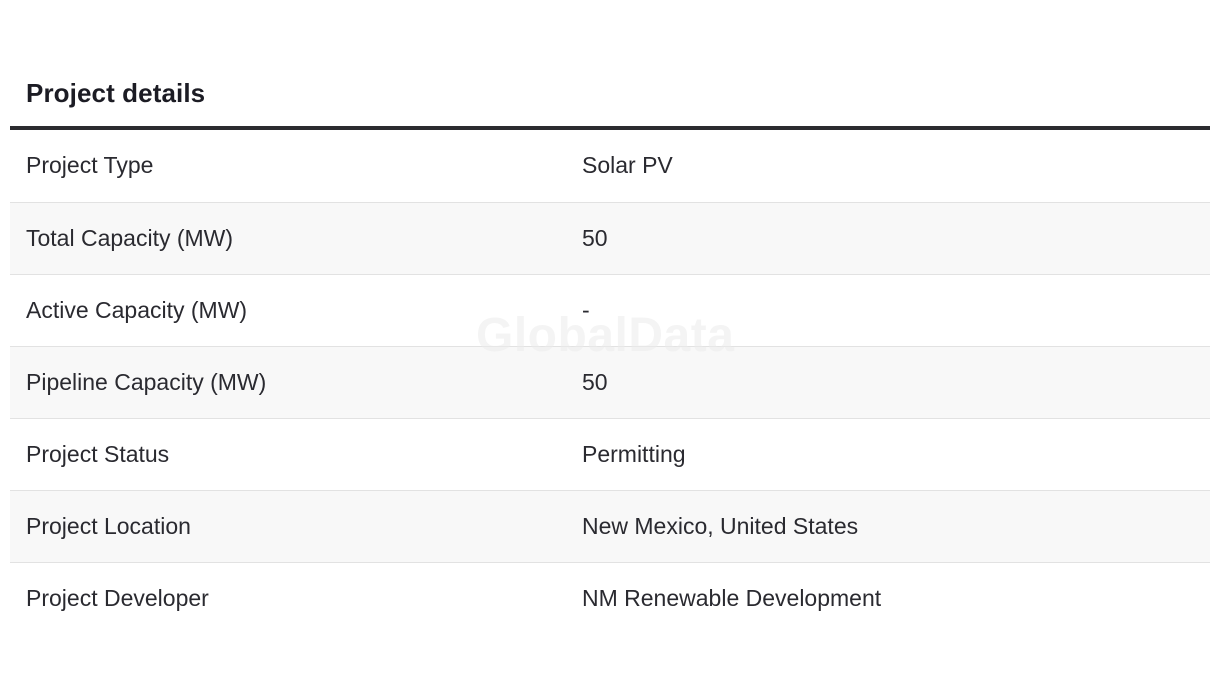  Describe the element at coordinates (98, 453) in the screenshot. I see `row-label: Project Status` at that location.